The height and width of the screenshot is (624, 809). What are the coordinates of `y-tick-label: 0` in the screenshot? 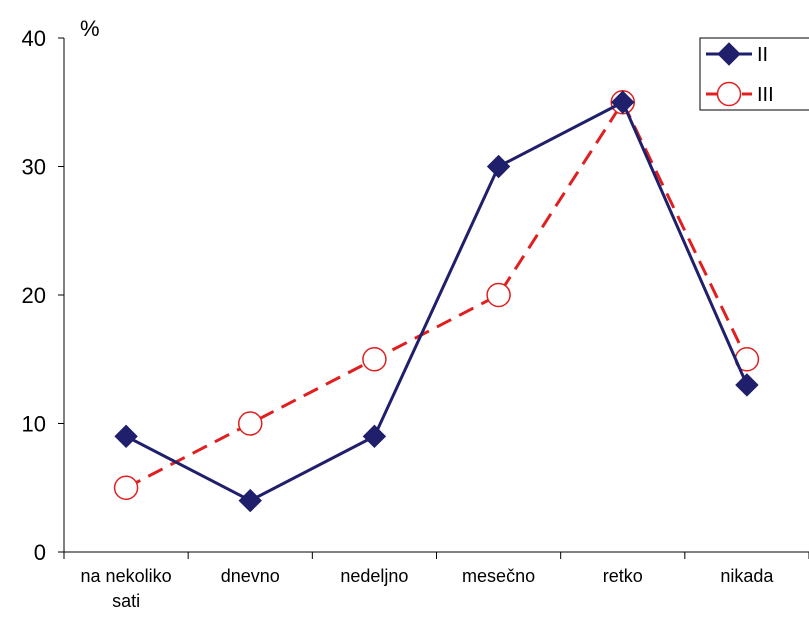 It's located at (40, 552).